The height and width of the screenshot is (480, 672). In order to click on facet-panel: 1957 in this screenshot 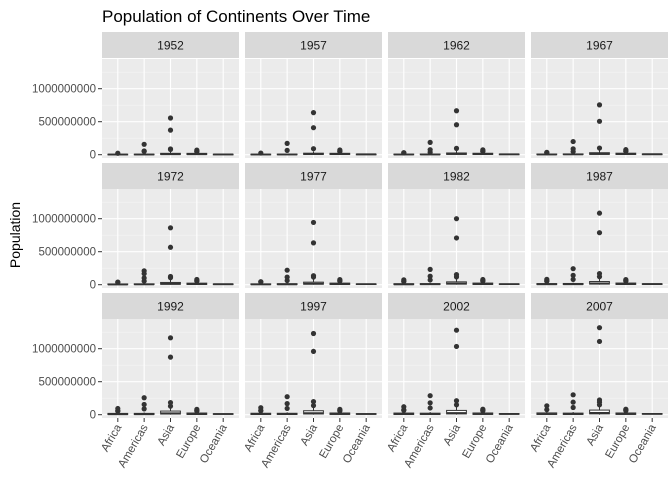, I will do `click(313, 95)`.